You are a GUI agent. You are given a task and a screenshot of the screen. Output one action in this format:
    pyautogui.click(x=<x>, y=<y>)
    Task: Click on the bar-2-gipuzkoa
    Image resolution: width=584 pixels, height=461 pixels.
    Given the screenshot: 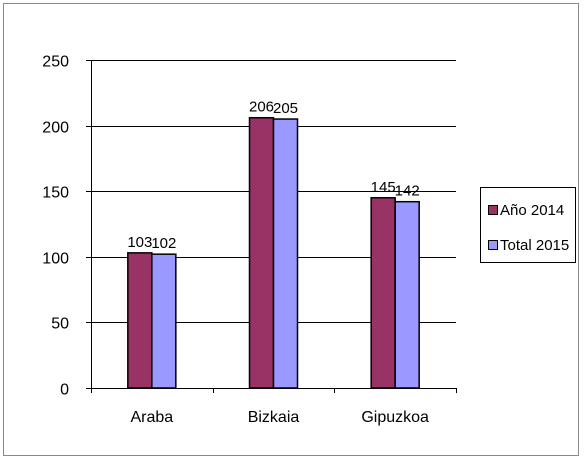 What is the action you would take?
    pyautogui.click(x=407, y=294)
    